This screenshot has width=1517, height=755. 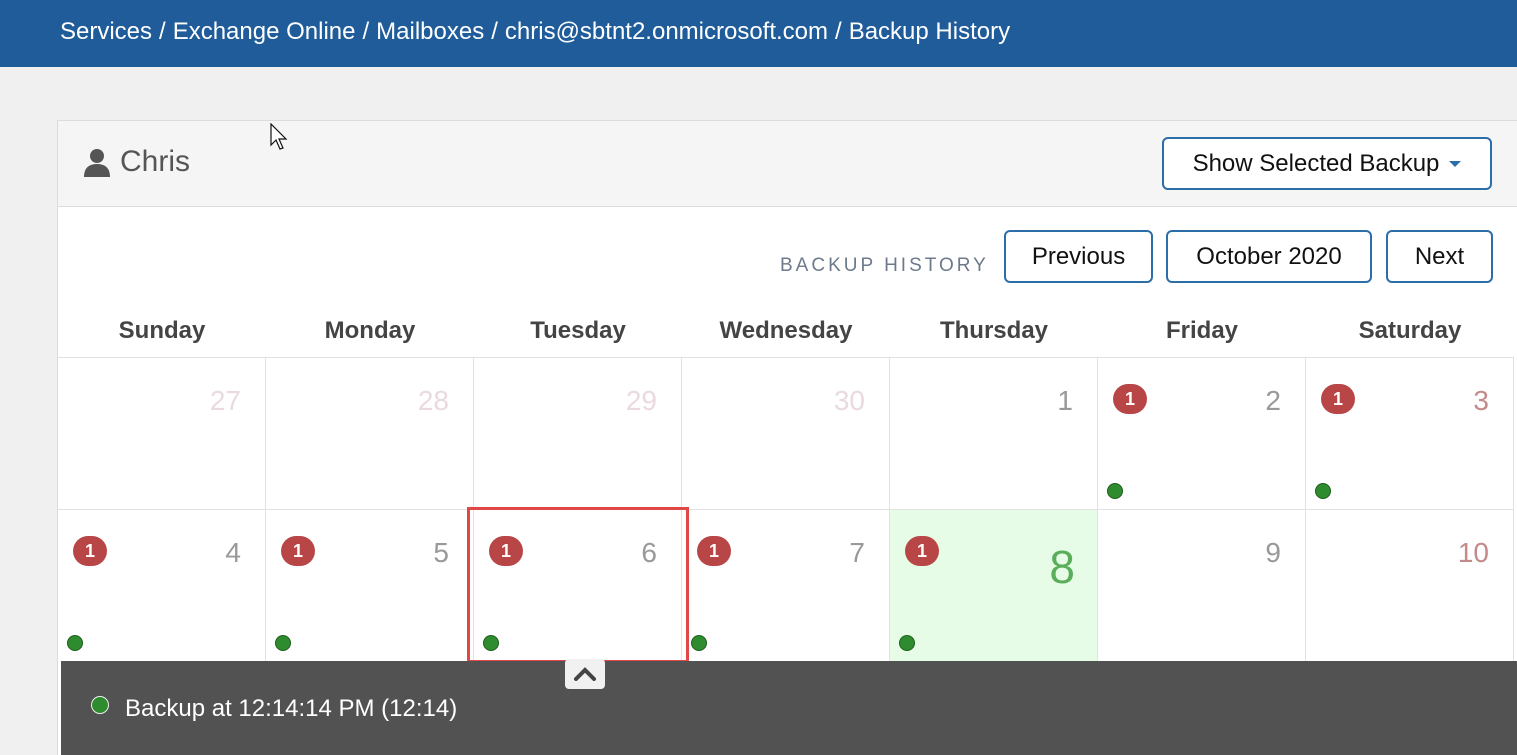 What do you see at coordinates (97, 163) in the screenshot?
I see `user-icon` at bounding box center [97, 163].